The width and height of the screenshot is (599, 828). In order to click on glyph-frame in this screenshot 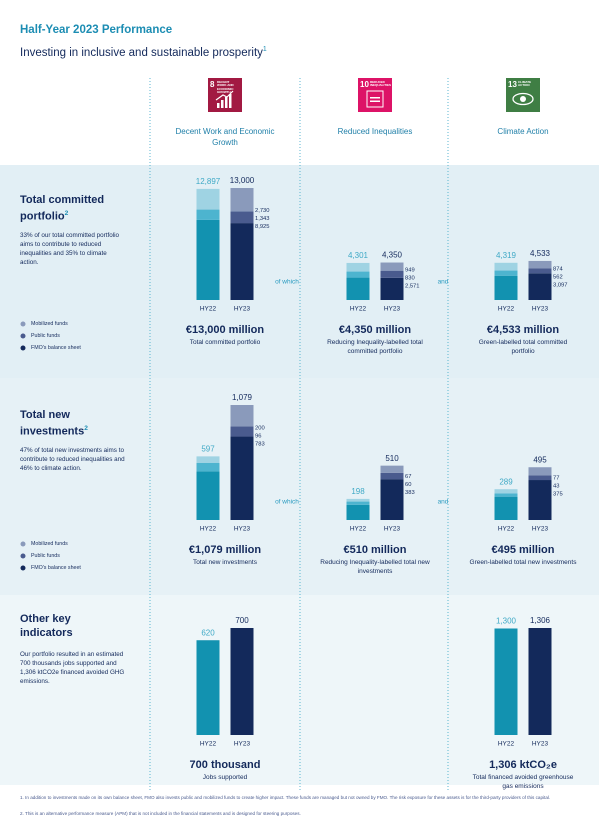, I will do `click(375, 99)`.